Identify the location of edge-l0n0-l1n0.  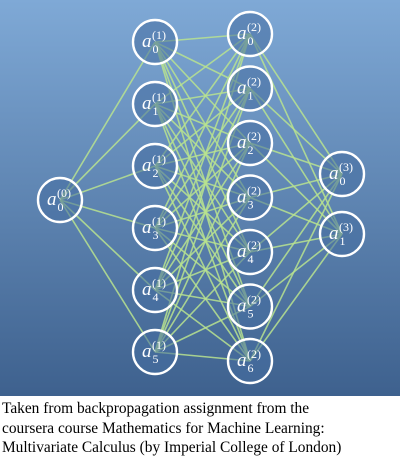
(107, 121).